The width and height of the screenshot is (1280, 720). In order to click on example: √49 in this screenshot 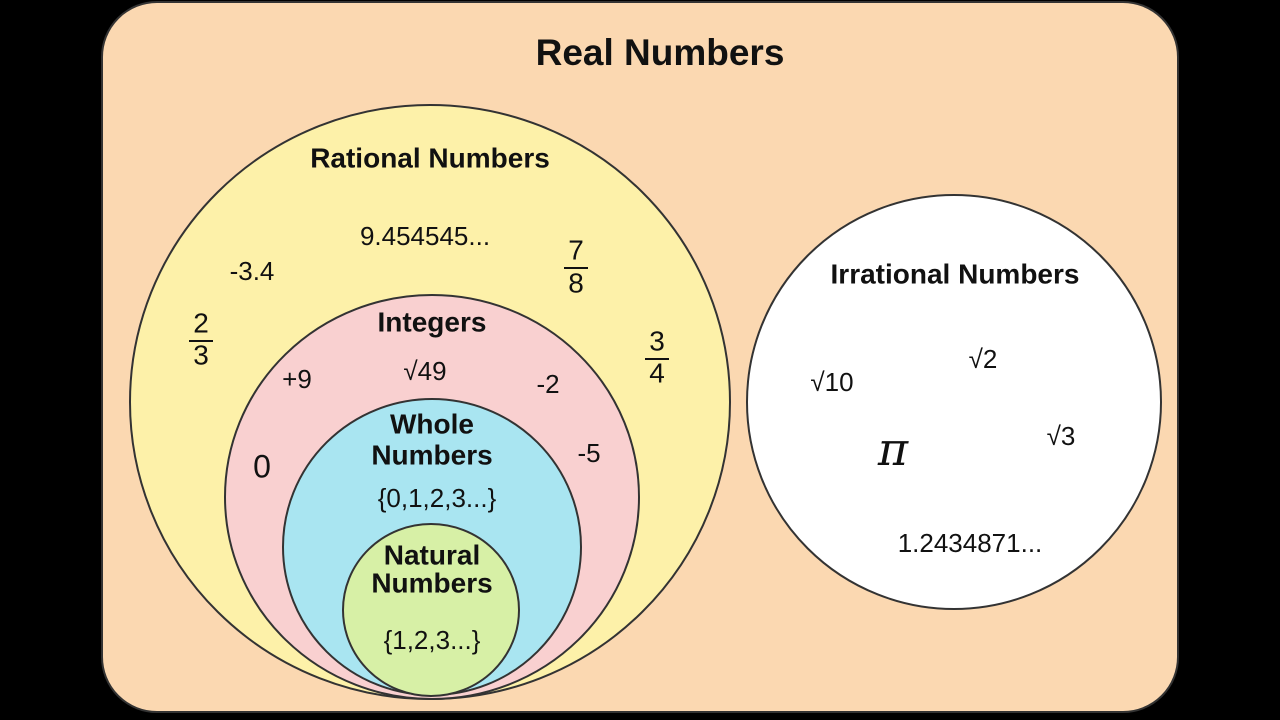, I will do `click(424, 371)`.